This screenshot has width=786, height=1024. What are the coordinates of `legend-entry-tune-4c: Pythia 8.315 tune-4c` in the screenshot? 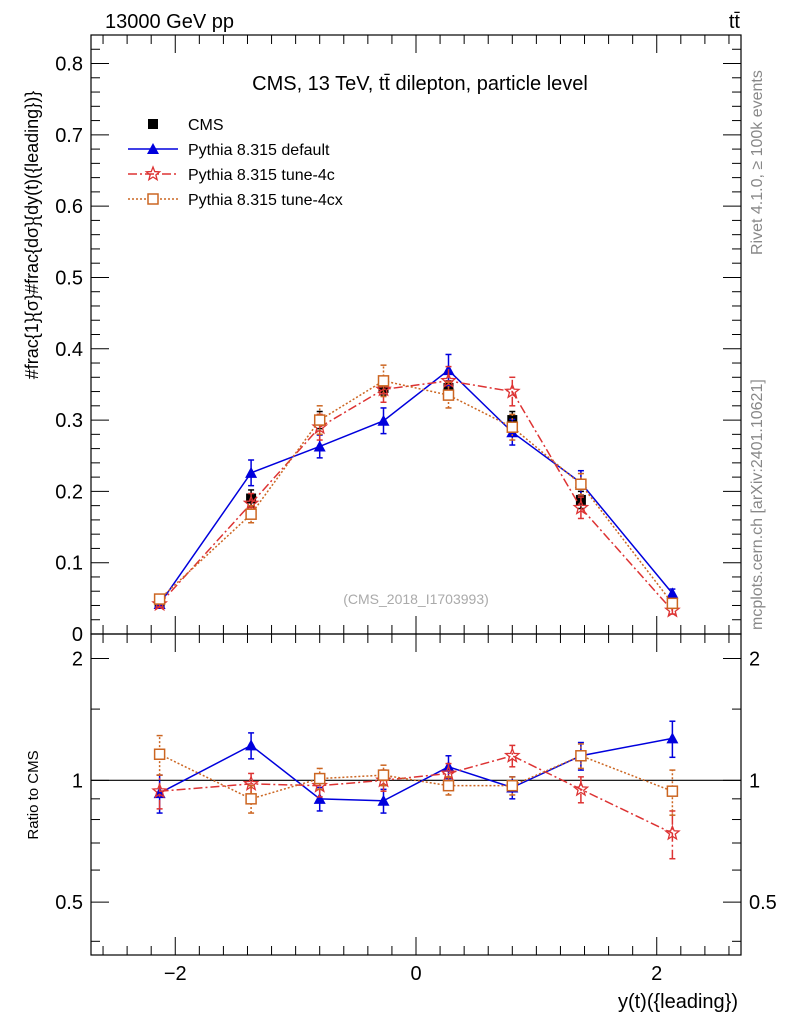 It's located at (231, 174).